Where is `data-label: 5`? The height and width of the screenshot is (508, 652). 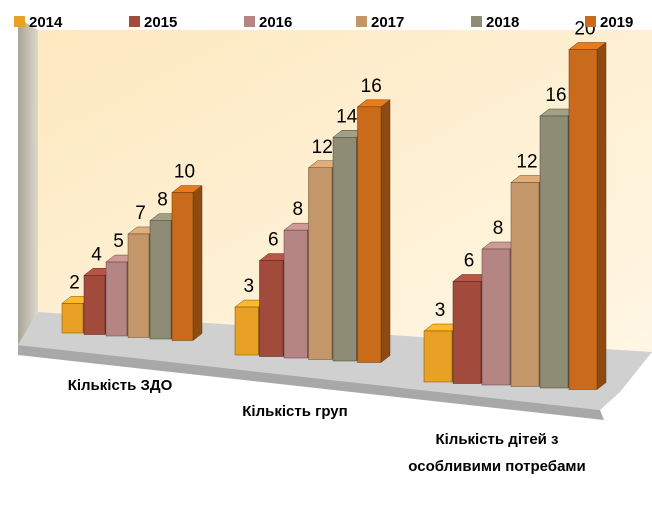 data-label: 5 is located at coordinates (118, 241).